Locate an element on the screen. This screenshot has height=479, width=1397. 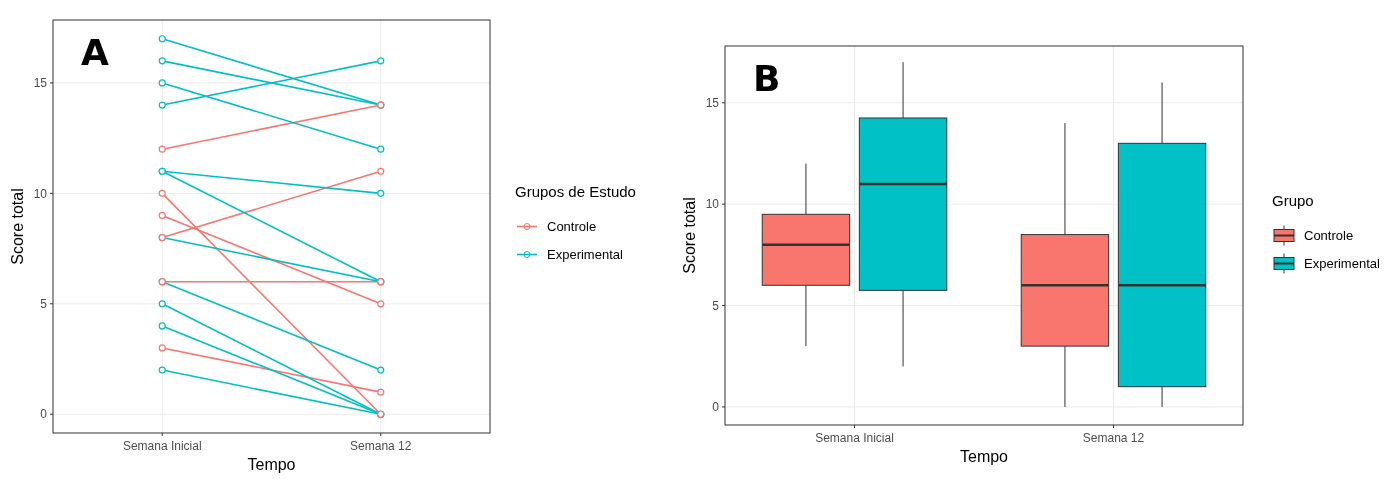
legend-title: Grupos de Estudo is located at coordinates (575, 191).